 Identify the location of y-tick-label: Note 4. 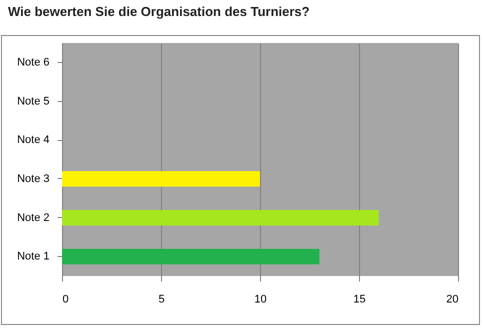
(33, 140).